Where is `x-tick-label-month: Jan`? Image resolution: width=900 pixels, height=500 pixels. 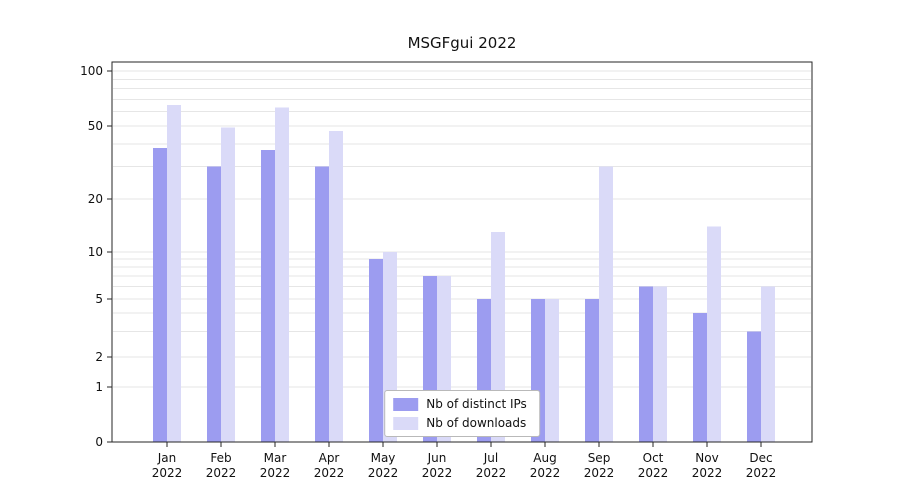
x-tick-label-month: Jan is located at coordinates (167, 458).